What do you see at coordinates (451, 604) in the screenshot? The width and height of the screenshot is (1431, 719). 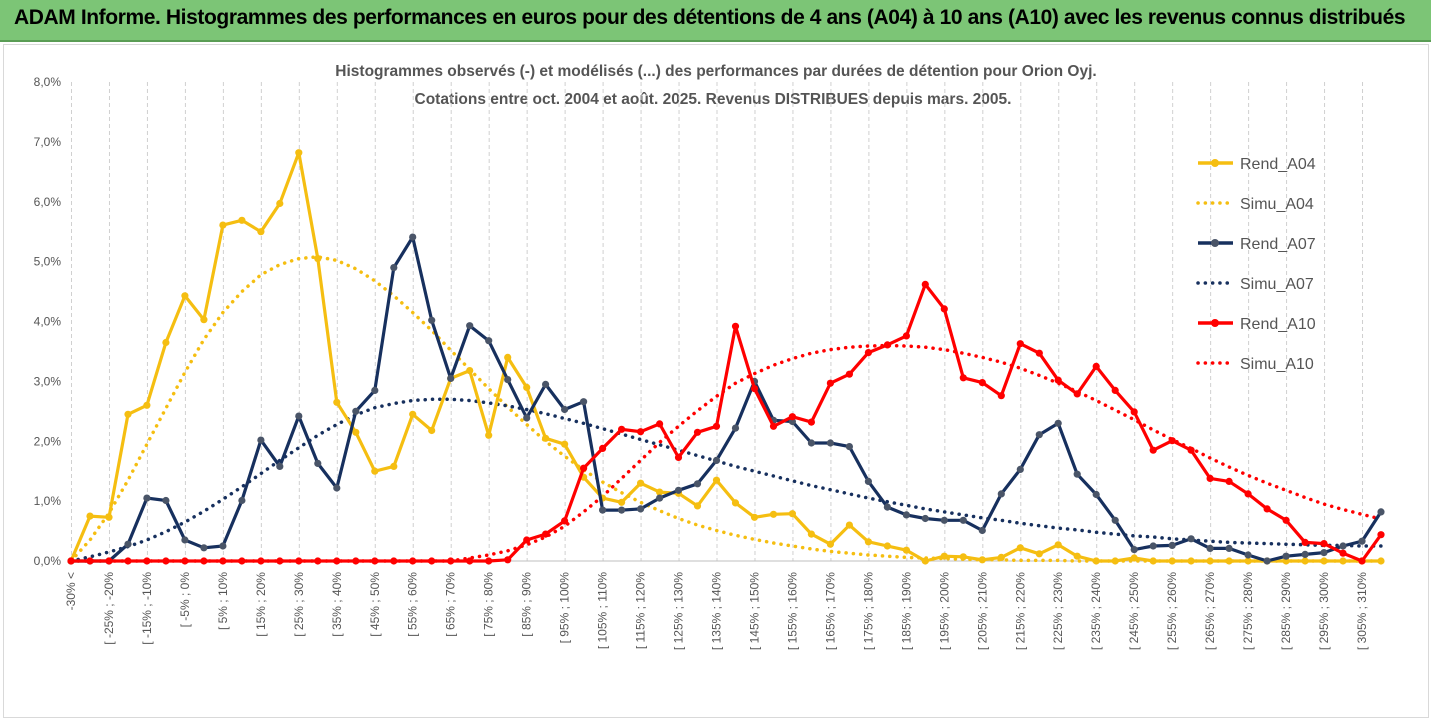 I see `x-tick-label: [ 65% ; 70%` at bounding box center [451, 604].